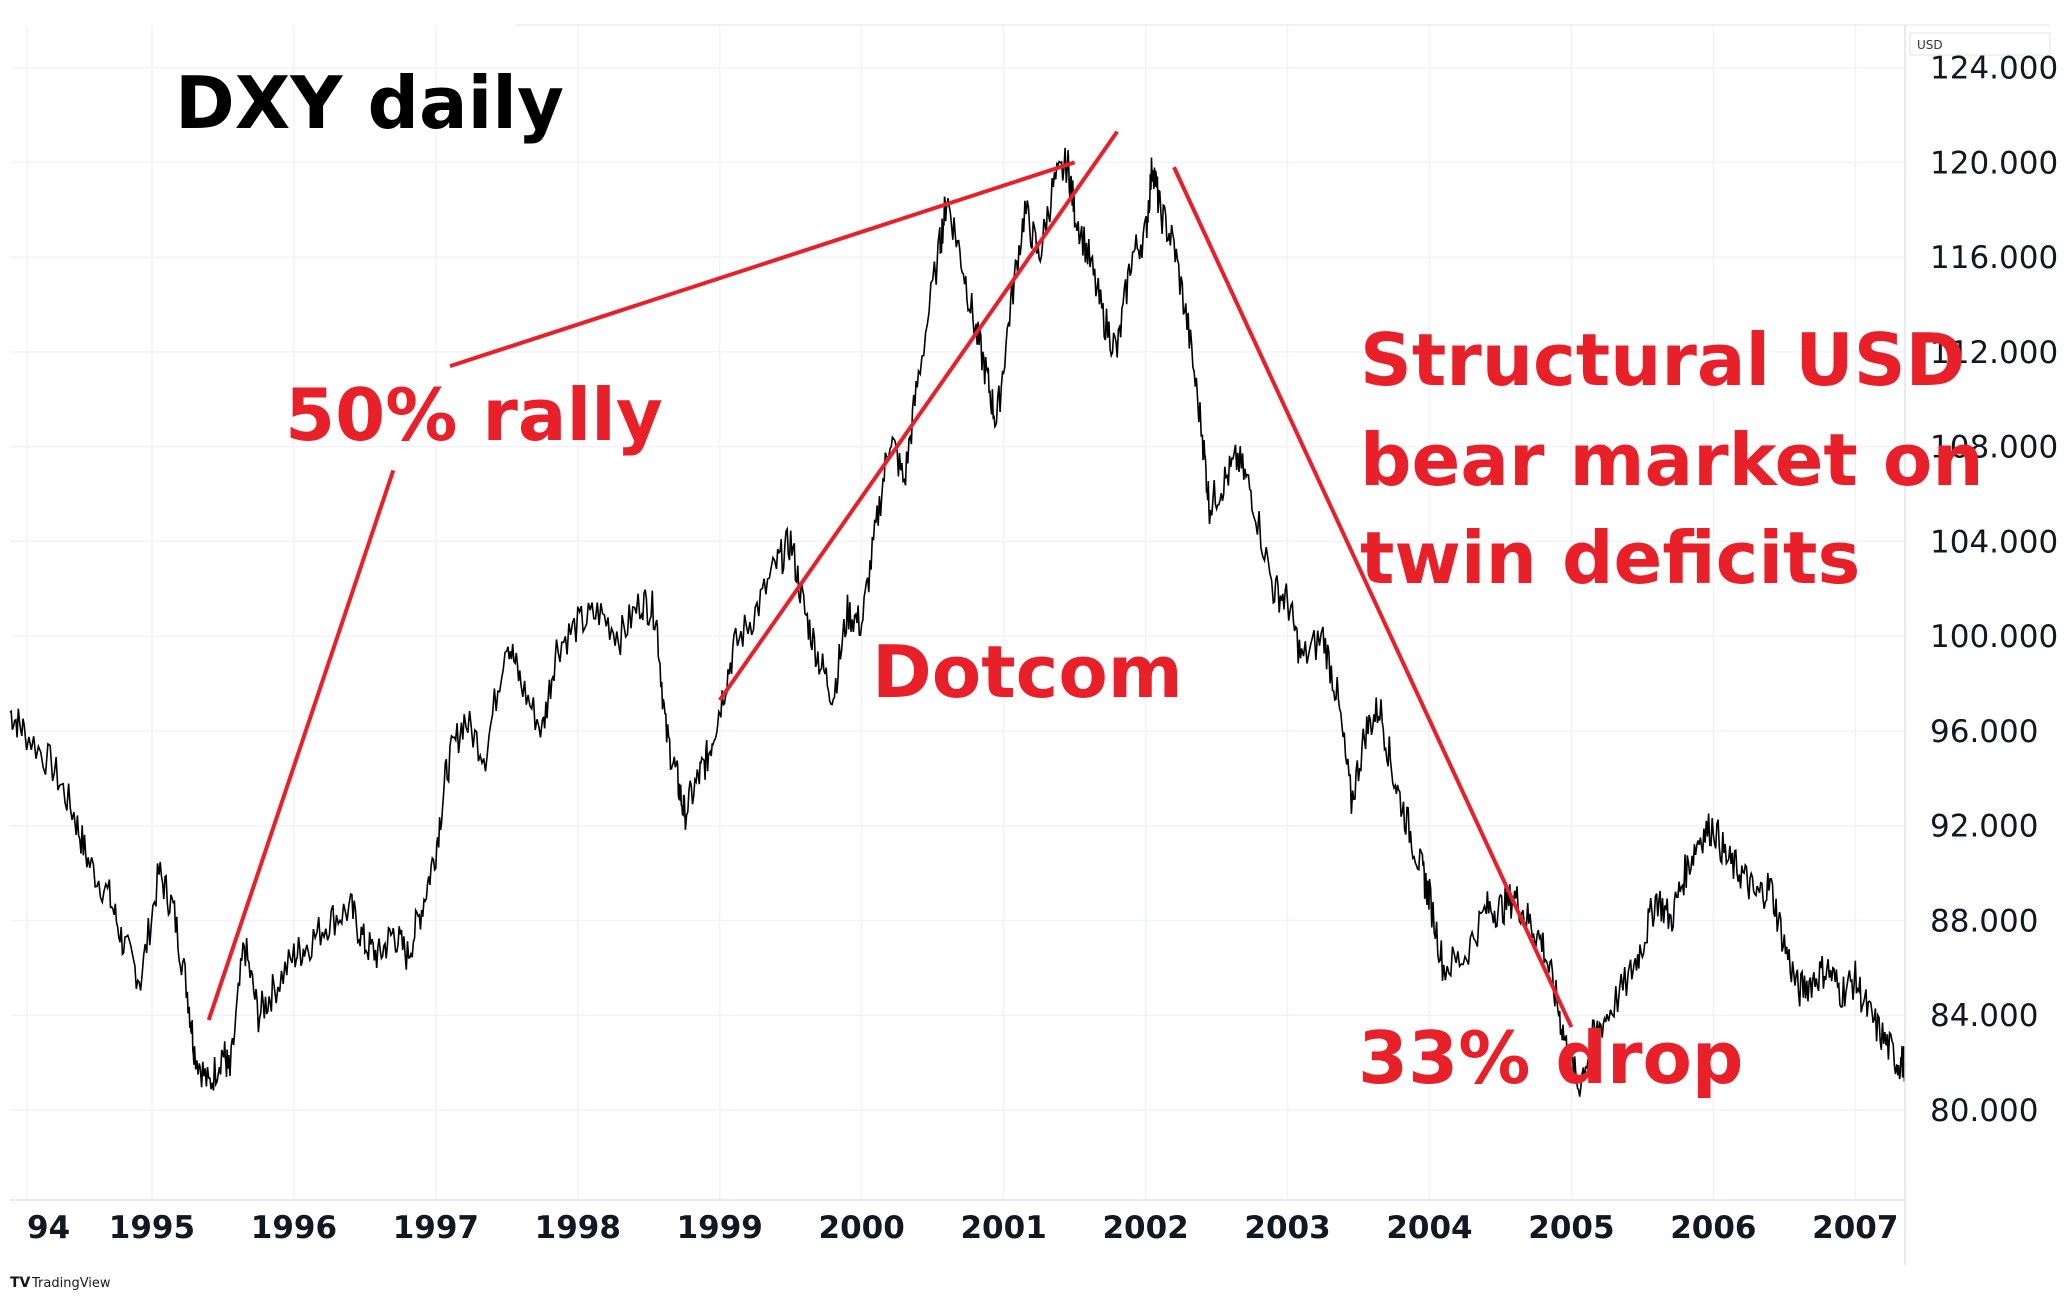 This screenshot has width=2065, height=1299. What do you see at coordinates (474, 415) in the screenshot?
I see `annotation-rally: 50% rally` at bounding box center [474, 415].